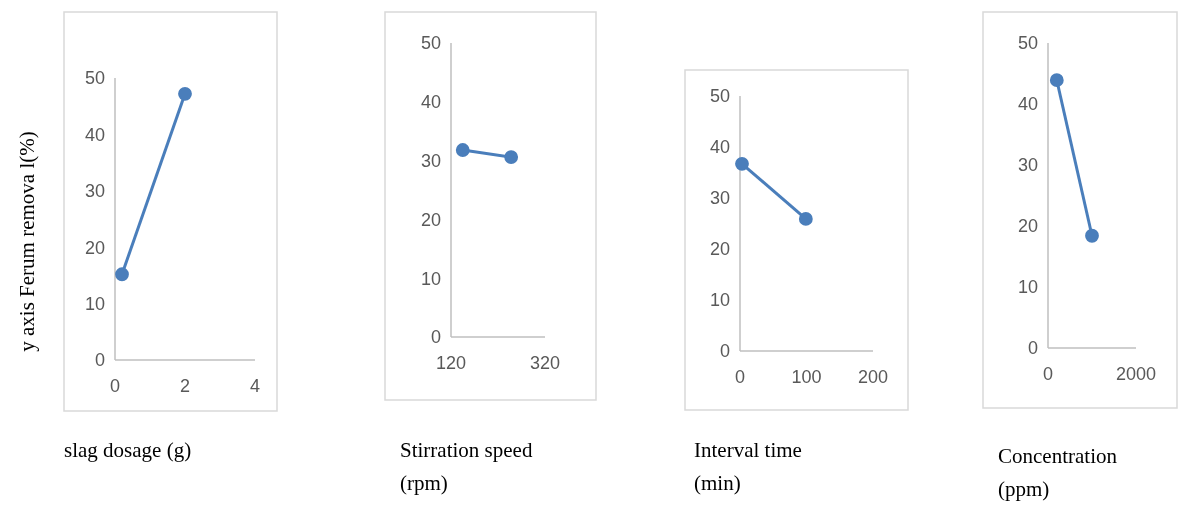  What do you see at coordinates (466, 466) in the screenshot?
I see `x-axis-title: Stirration speed (rpm)` at bounding box center [466, 466].